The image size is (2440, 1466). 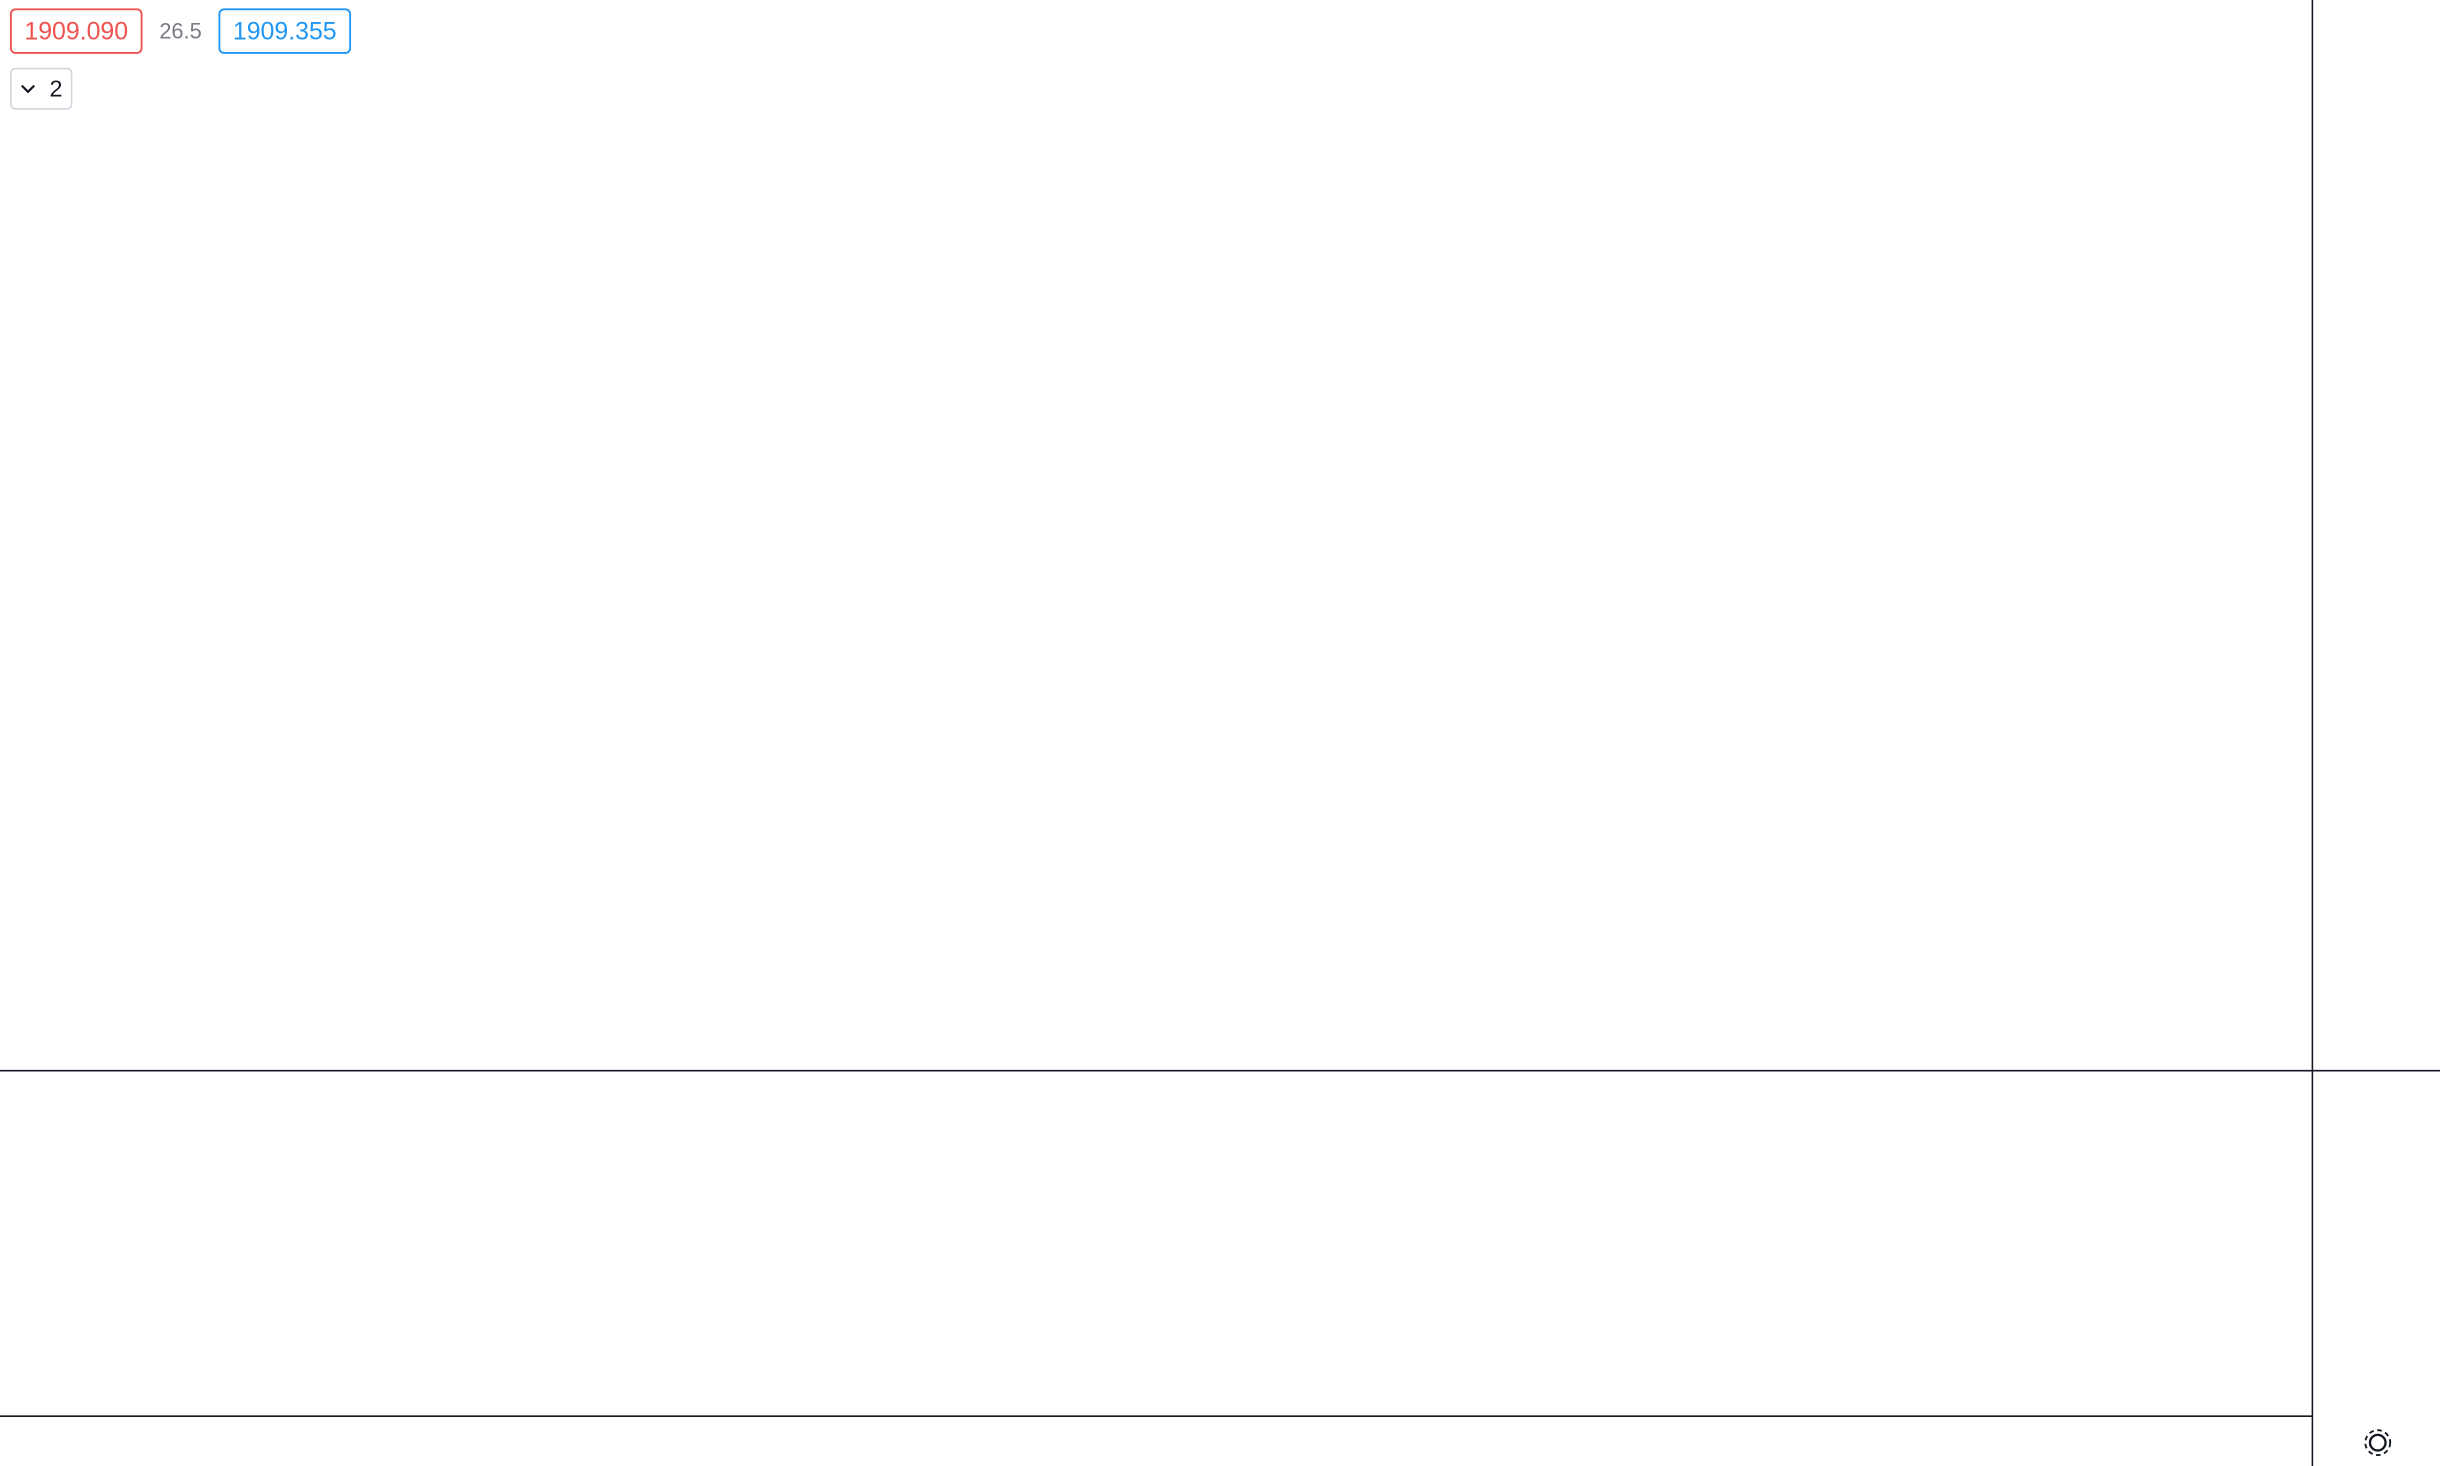 I want to click on ask-price: 1909.355, so click(x=285, y=31).